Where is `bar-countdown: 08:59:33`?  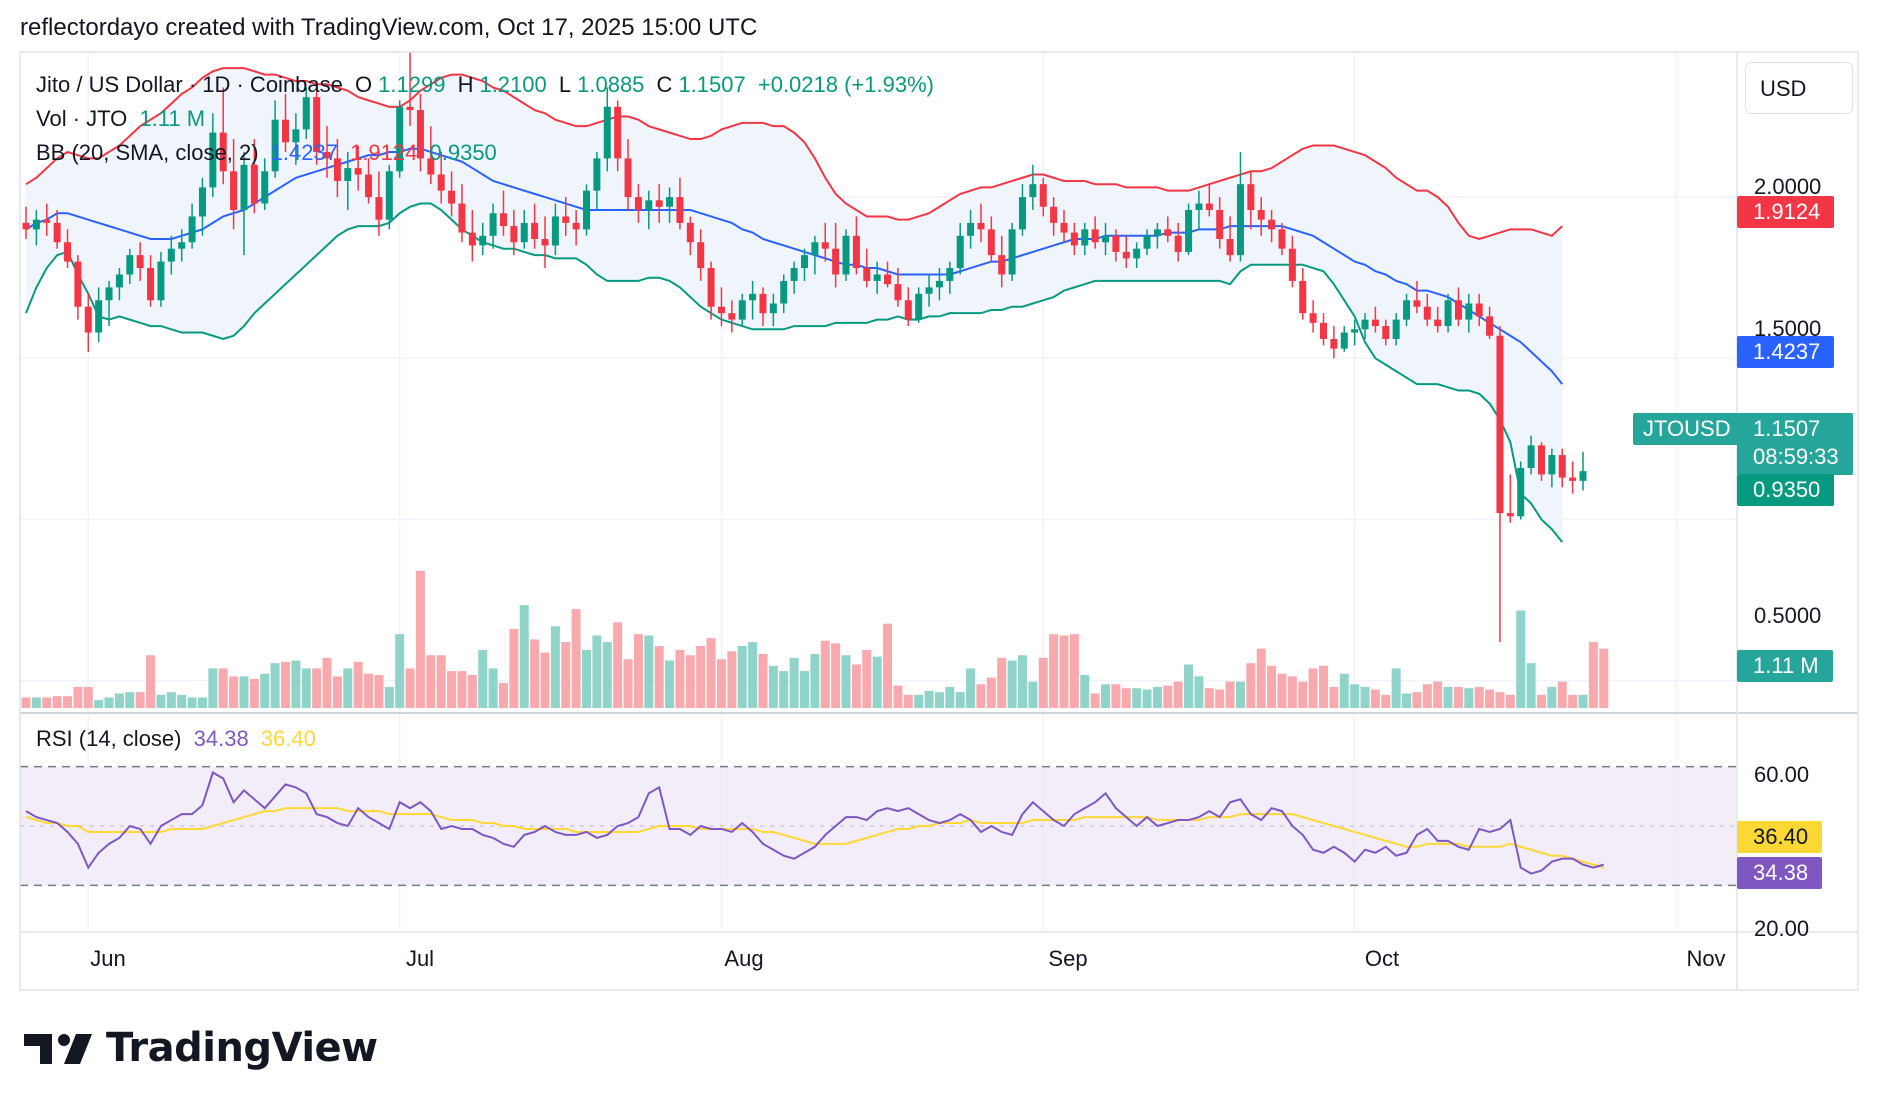 bar-countdown: 08:59:33 is located at coordinates (1796, 456).